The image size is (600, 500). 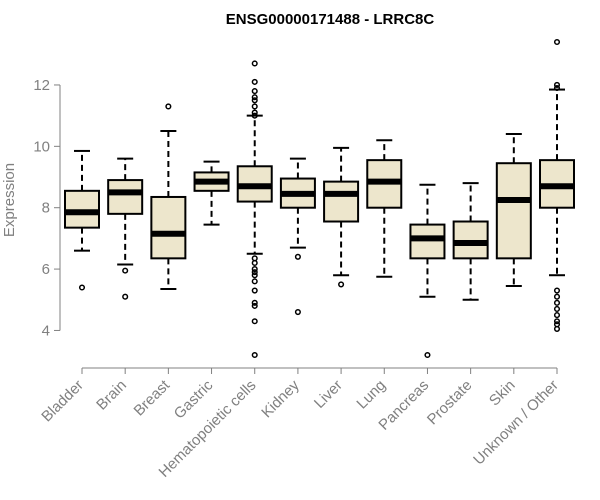 What do you see at coordinates (371, 395) in the screenshot?
I see `x-tick-label: Lung` at bounding box center [371, 395].